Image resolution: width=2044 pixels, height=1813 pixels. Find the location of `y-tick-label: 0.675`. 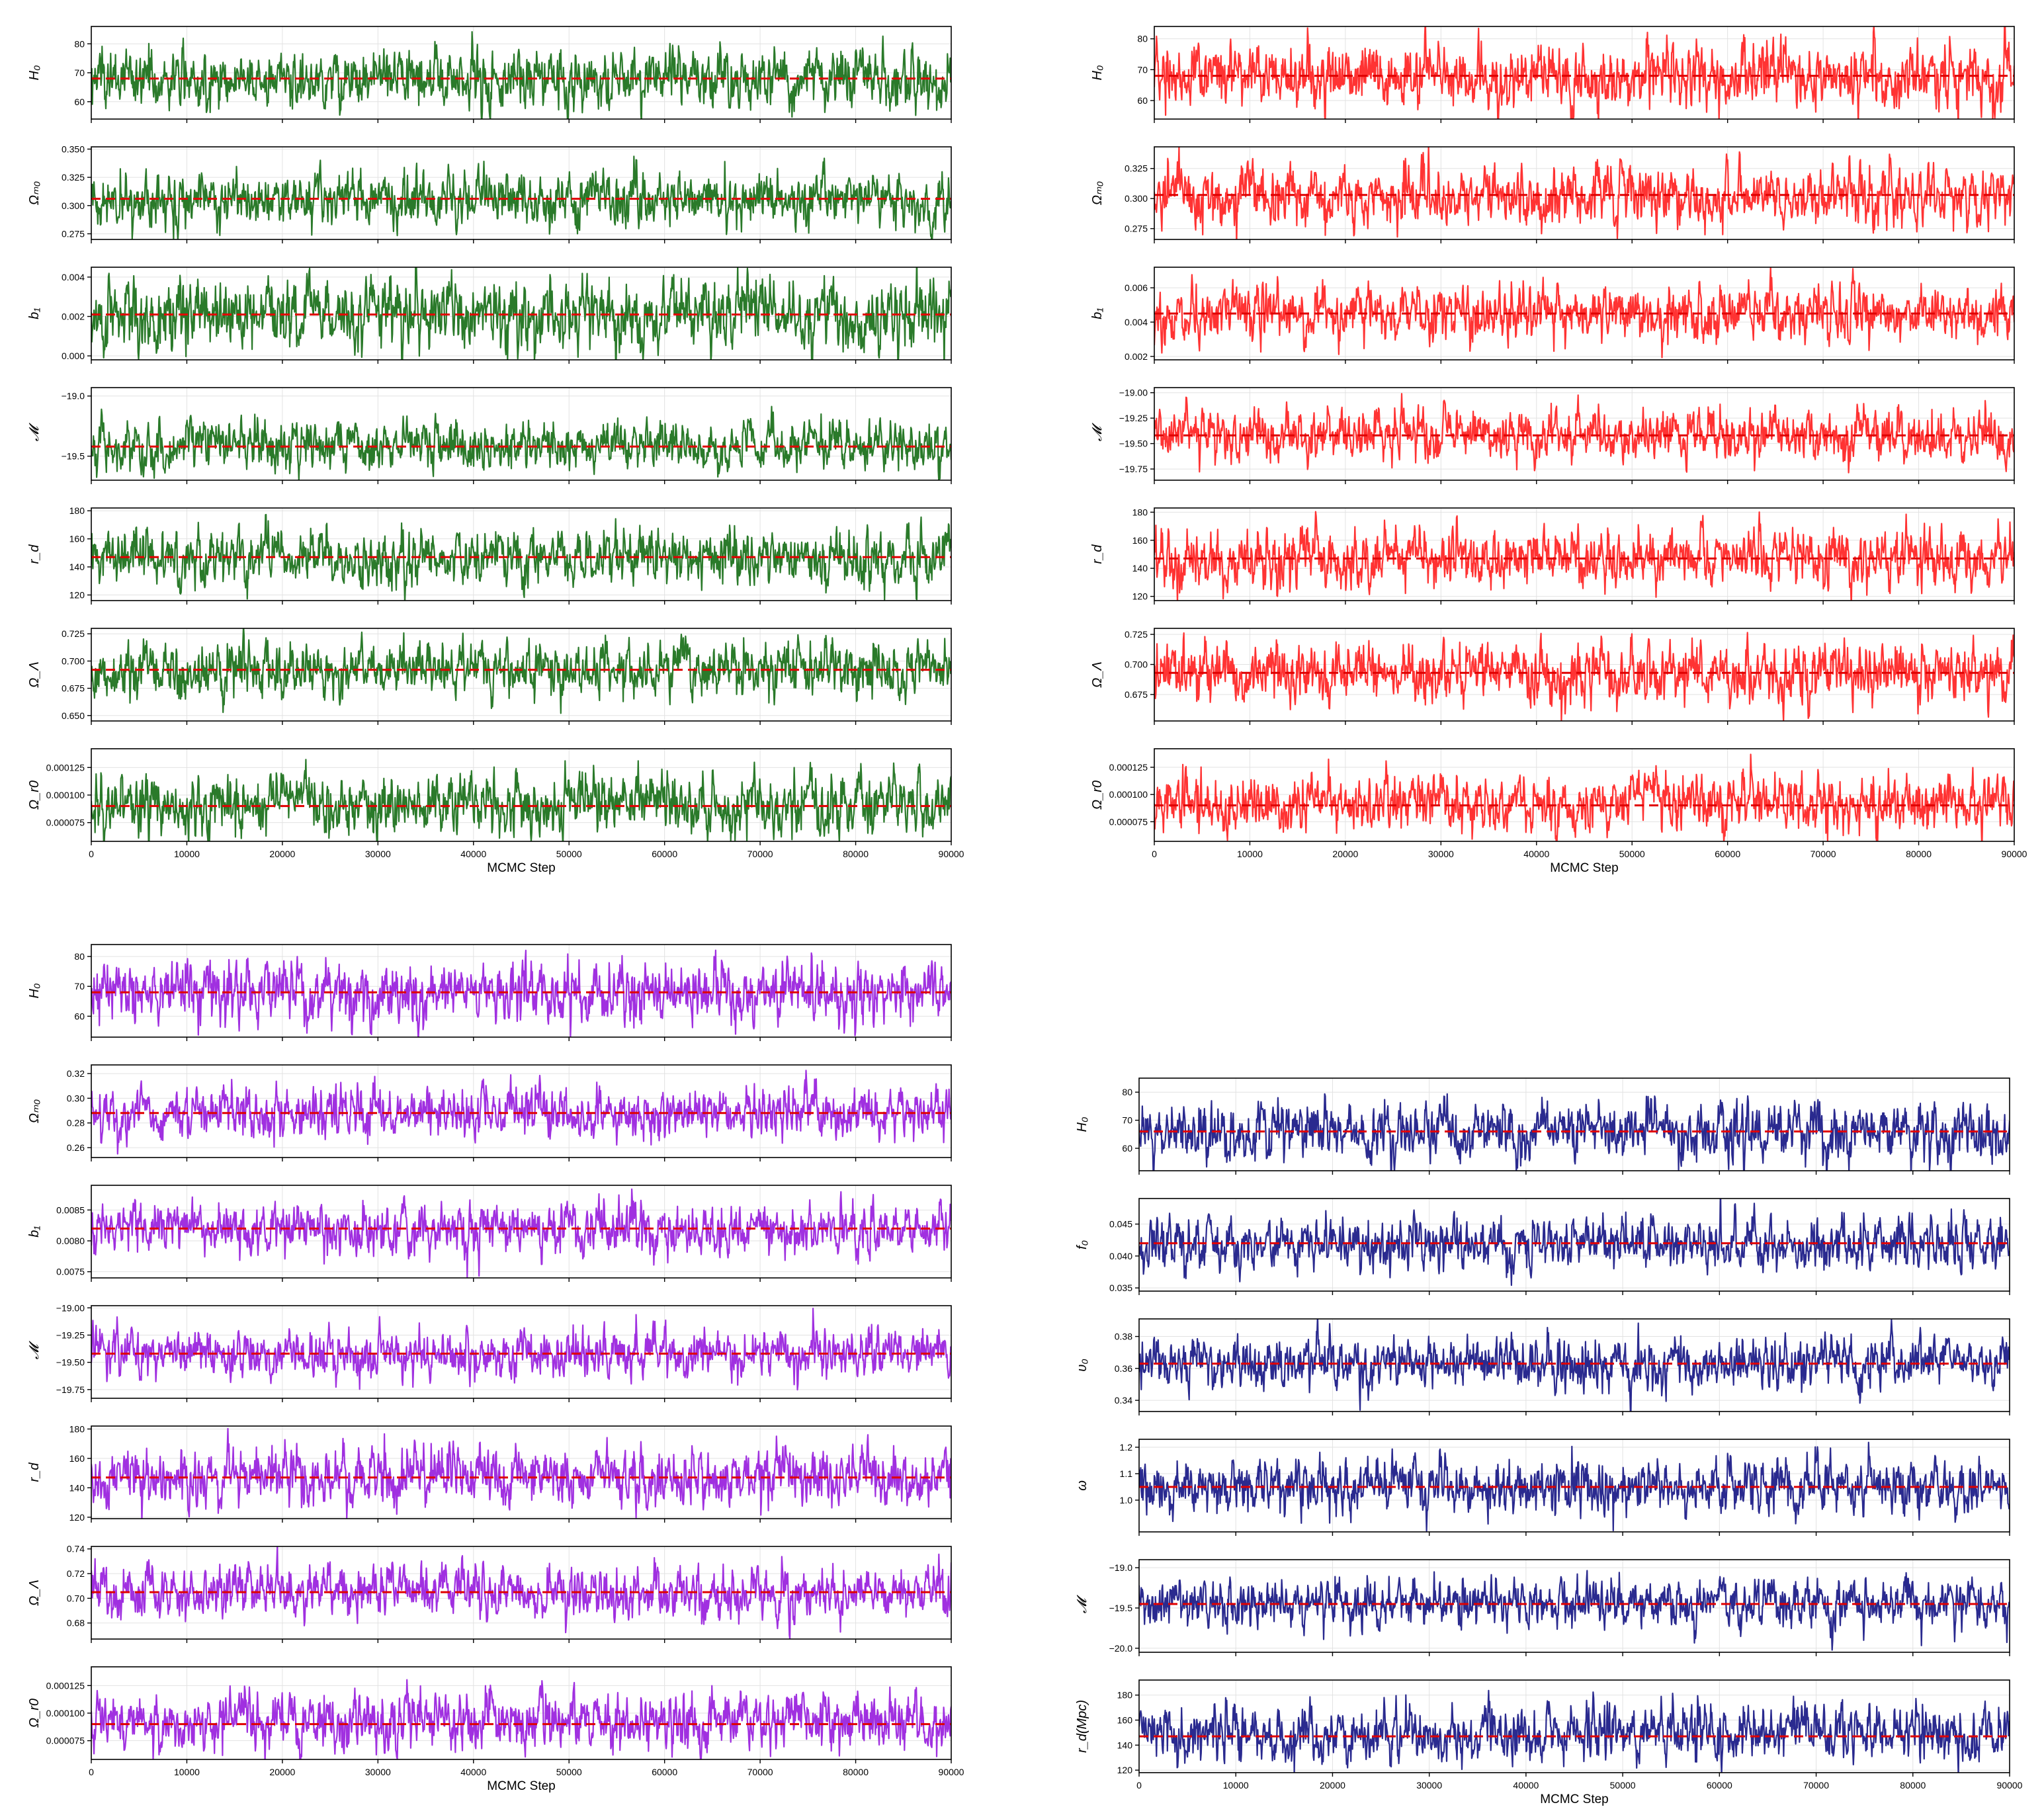

y-tick-label: 0.675 is located at coordinates (1137, 694).